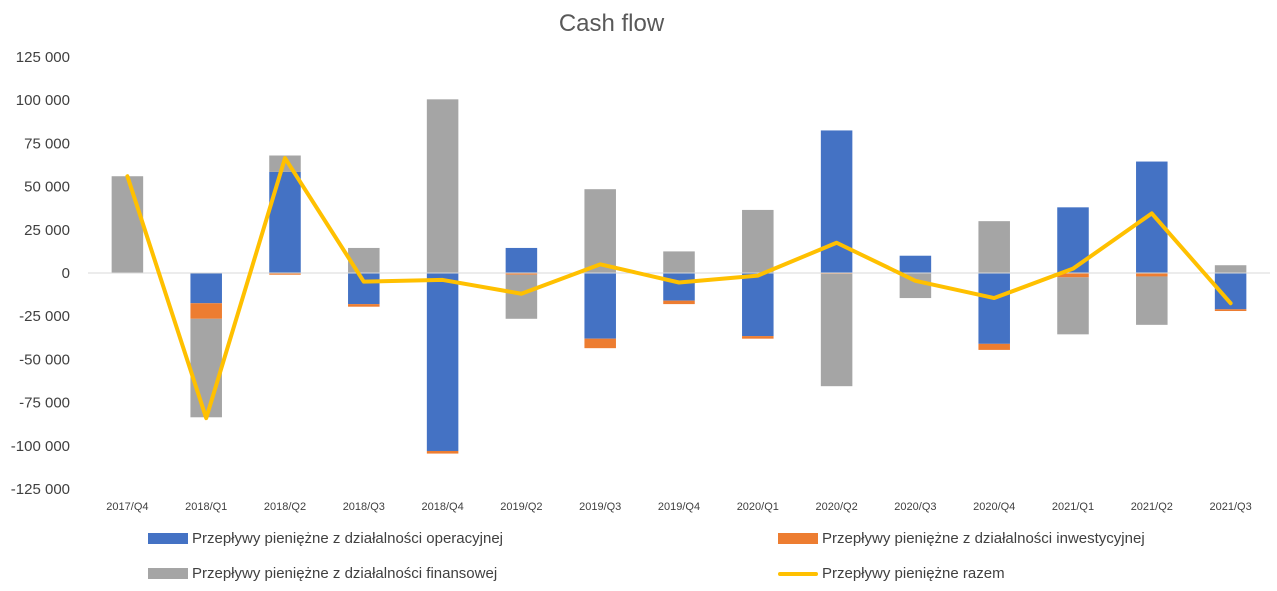  What do you see at coordinates (285, 274) in the screenshot?
I see `bar-investing-2018-Q2` at bounding box center [285, 274].